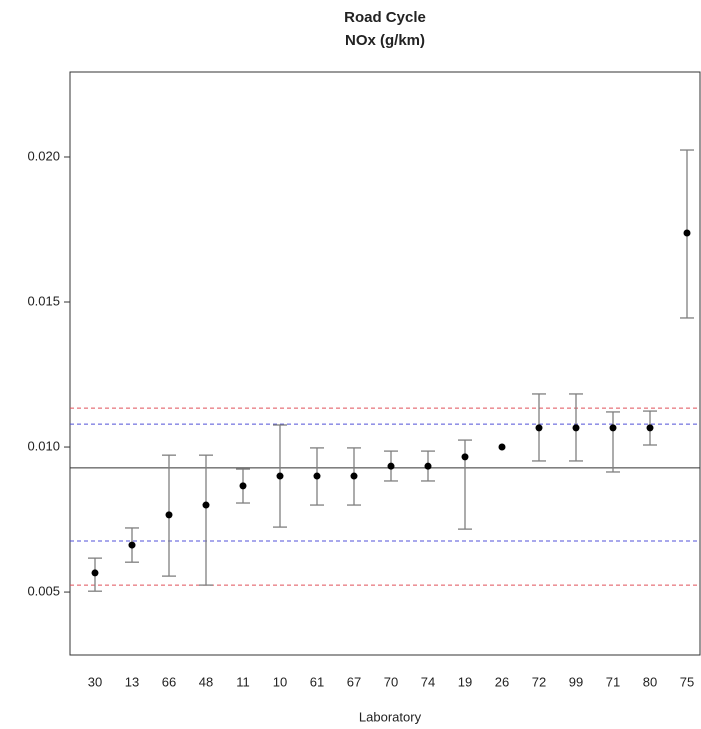 The width and height of the screenshot is (701, 729). What do you see at coordinates (95, 681) in the screenshot?
I see `x-tick-label: 30` at bounding box center [95, 681].